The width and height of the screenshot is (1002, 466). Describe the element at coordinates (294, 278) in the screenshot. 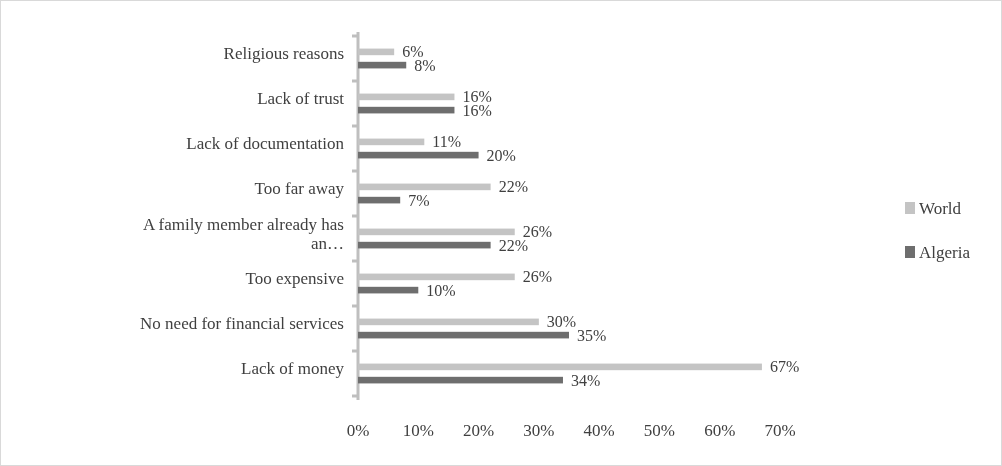

I see `y-tick-label: Too expensive` at that location.